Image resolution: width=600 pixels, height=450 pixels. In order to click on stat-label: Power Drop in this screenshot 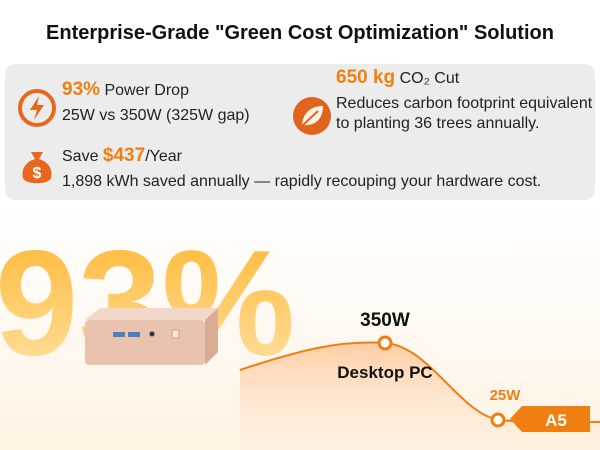, I will do `click(146, 90)`.